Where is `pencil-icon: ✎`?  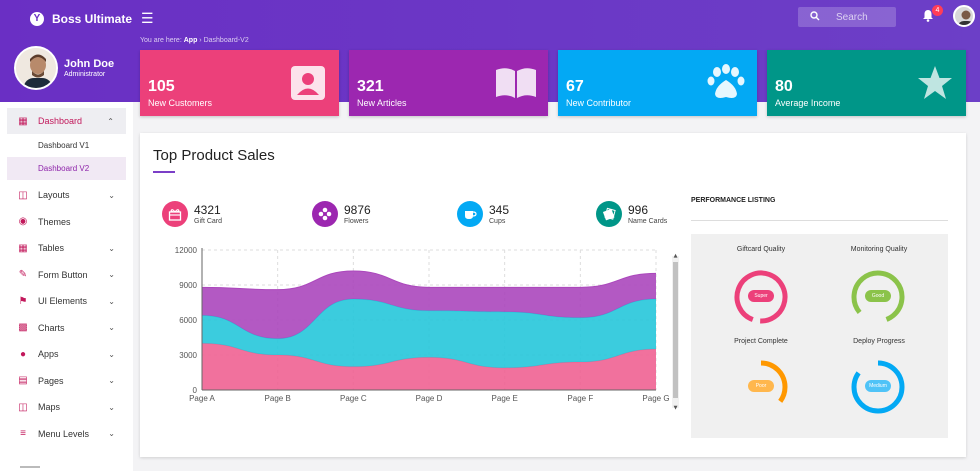 pencil-icon: ✎ is located at coordinates (23, 275).